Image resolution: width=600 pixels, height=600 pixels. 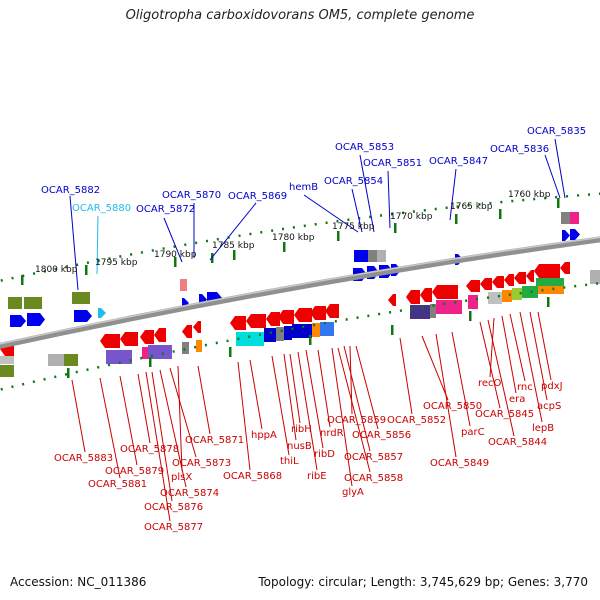 What do you see at coordinates (181, 477) in the screenshot?
I see `gene-label: plsX` at bounding box center [181, 477].